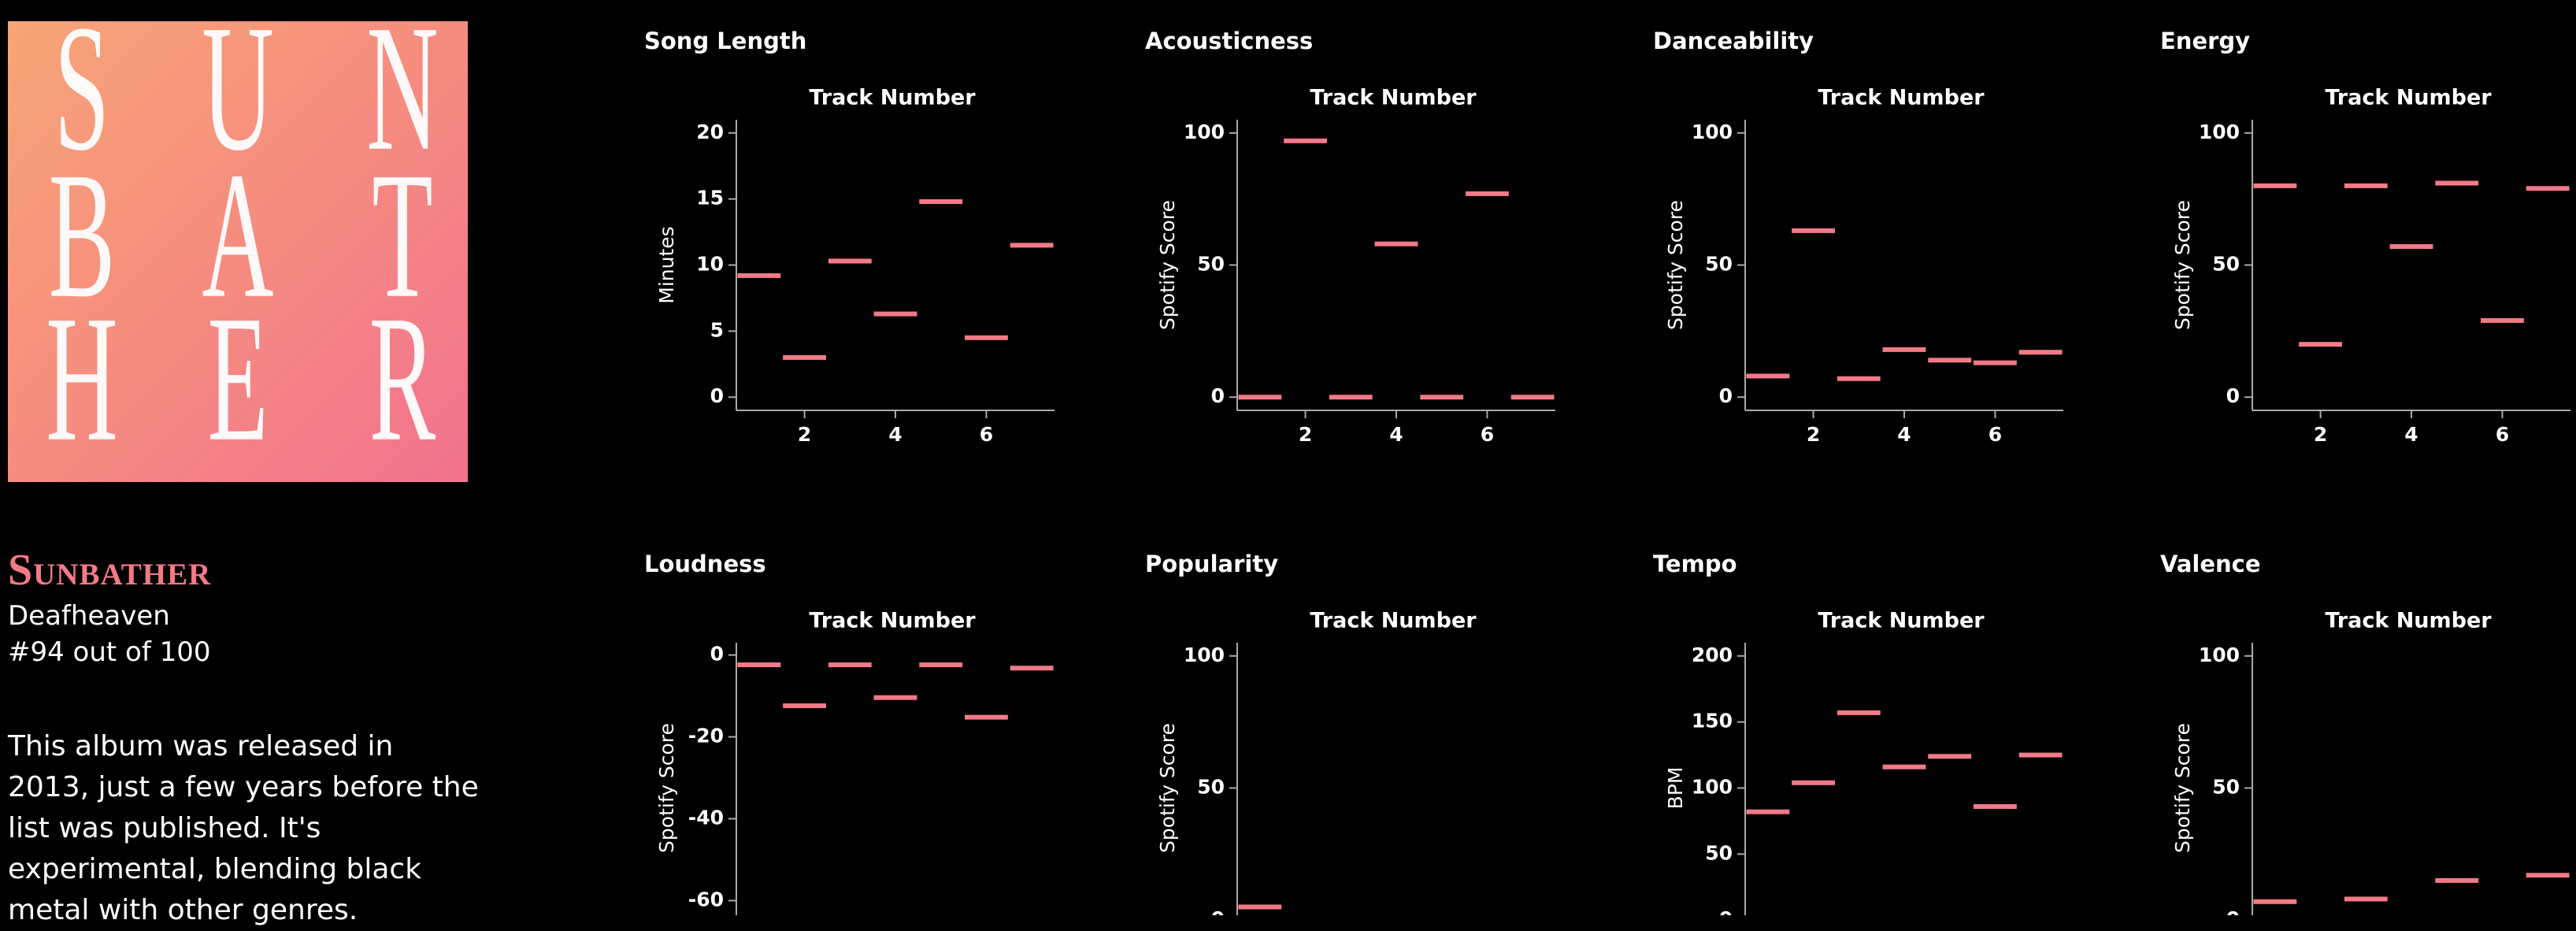 The height and width of the screenshot is (931, 2576). What do you see at coordinates (710, 198) in the screenshot?
I see `y-tick-label: 15` at bounding box center [710, 198].